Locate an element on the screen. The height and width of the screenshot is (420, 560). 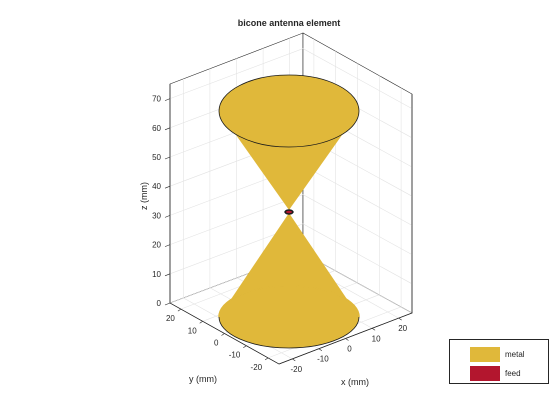
legend-label-metal: metal is located at coordinates (515, 354).